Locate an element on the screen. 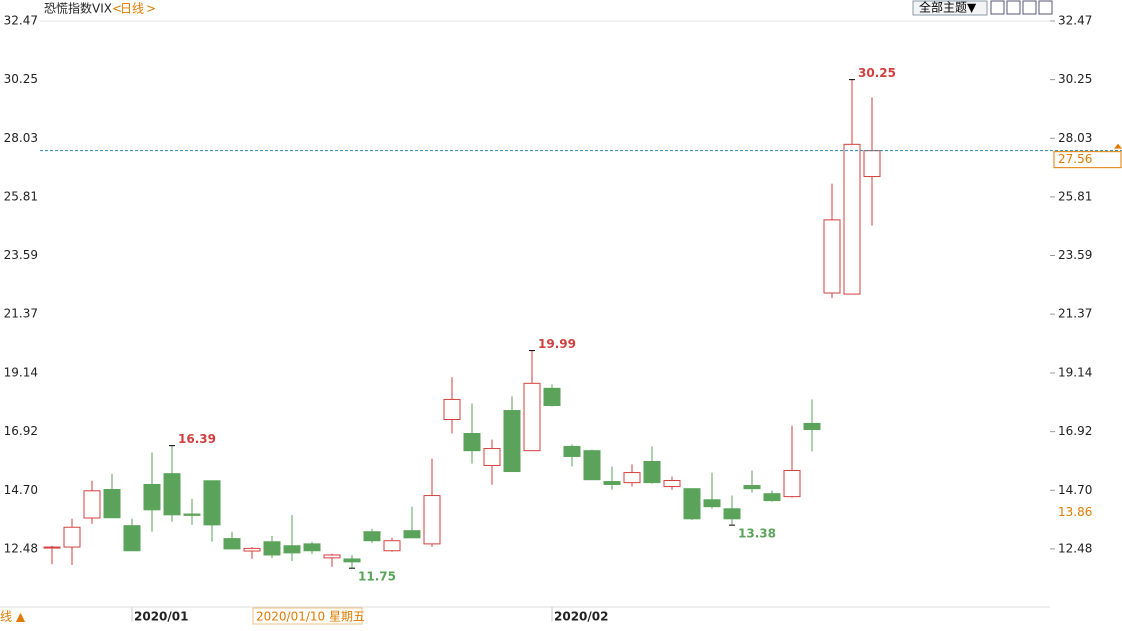 The image size is (1122, 631). prev-button: < is located at coordinates (117, 9).